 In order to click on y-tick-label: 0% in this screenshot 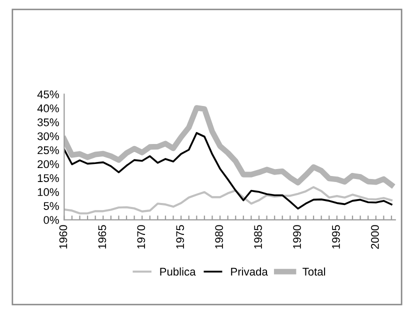, I will do `click(51, 220)`.